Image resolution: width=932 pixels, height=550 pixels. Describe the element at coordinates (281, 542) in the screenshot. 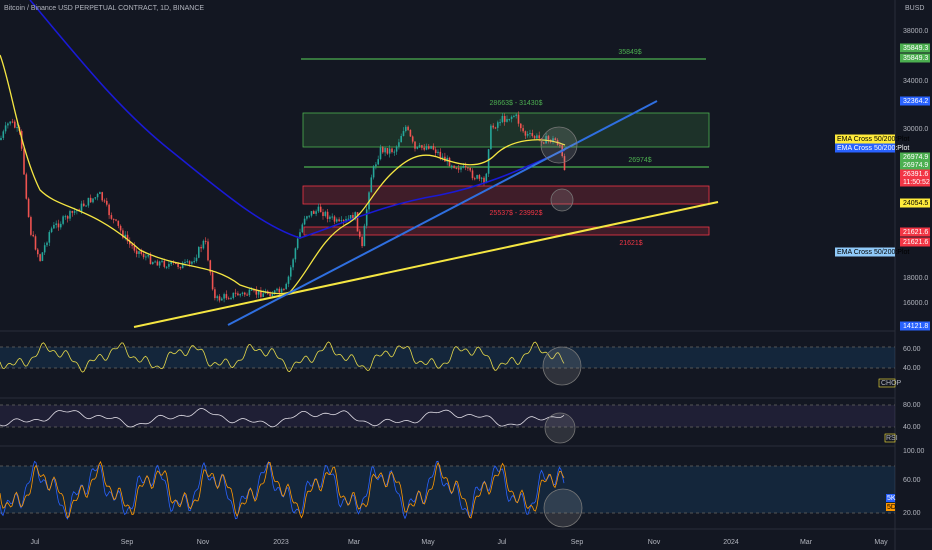

I see `time-axis-label: 2023` at that location.